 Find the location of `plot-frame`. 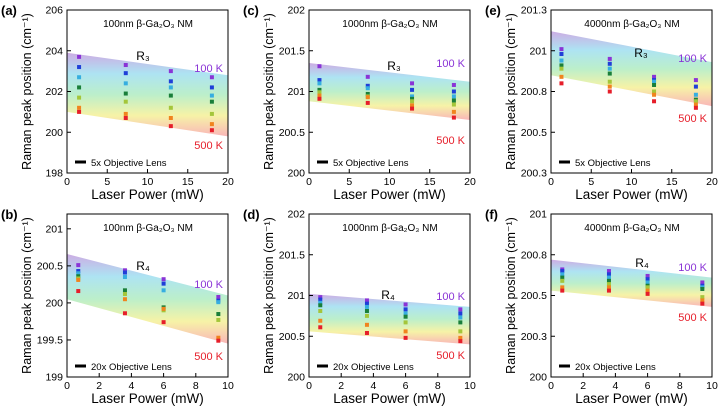

plot-frame is located at coordinates (147, 295).